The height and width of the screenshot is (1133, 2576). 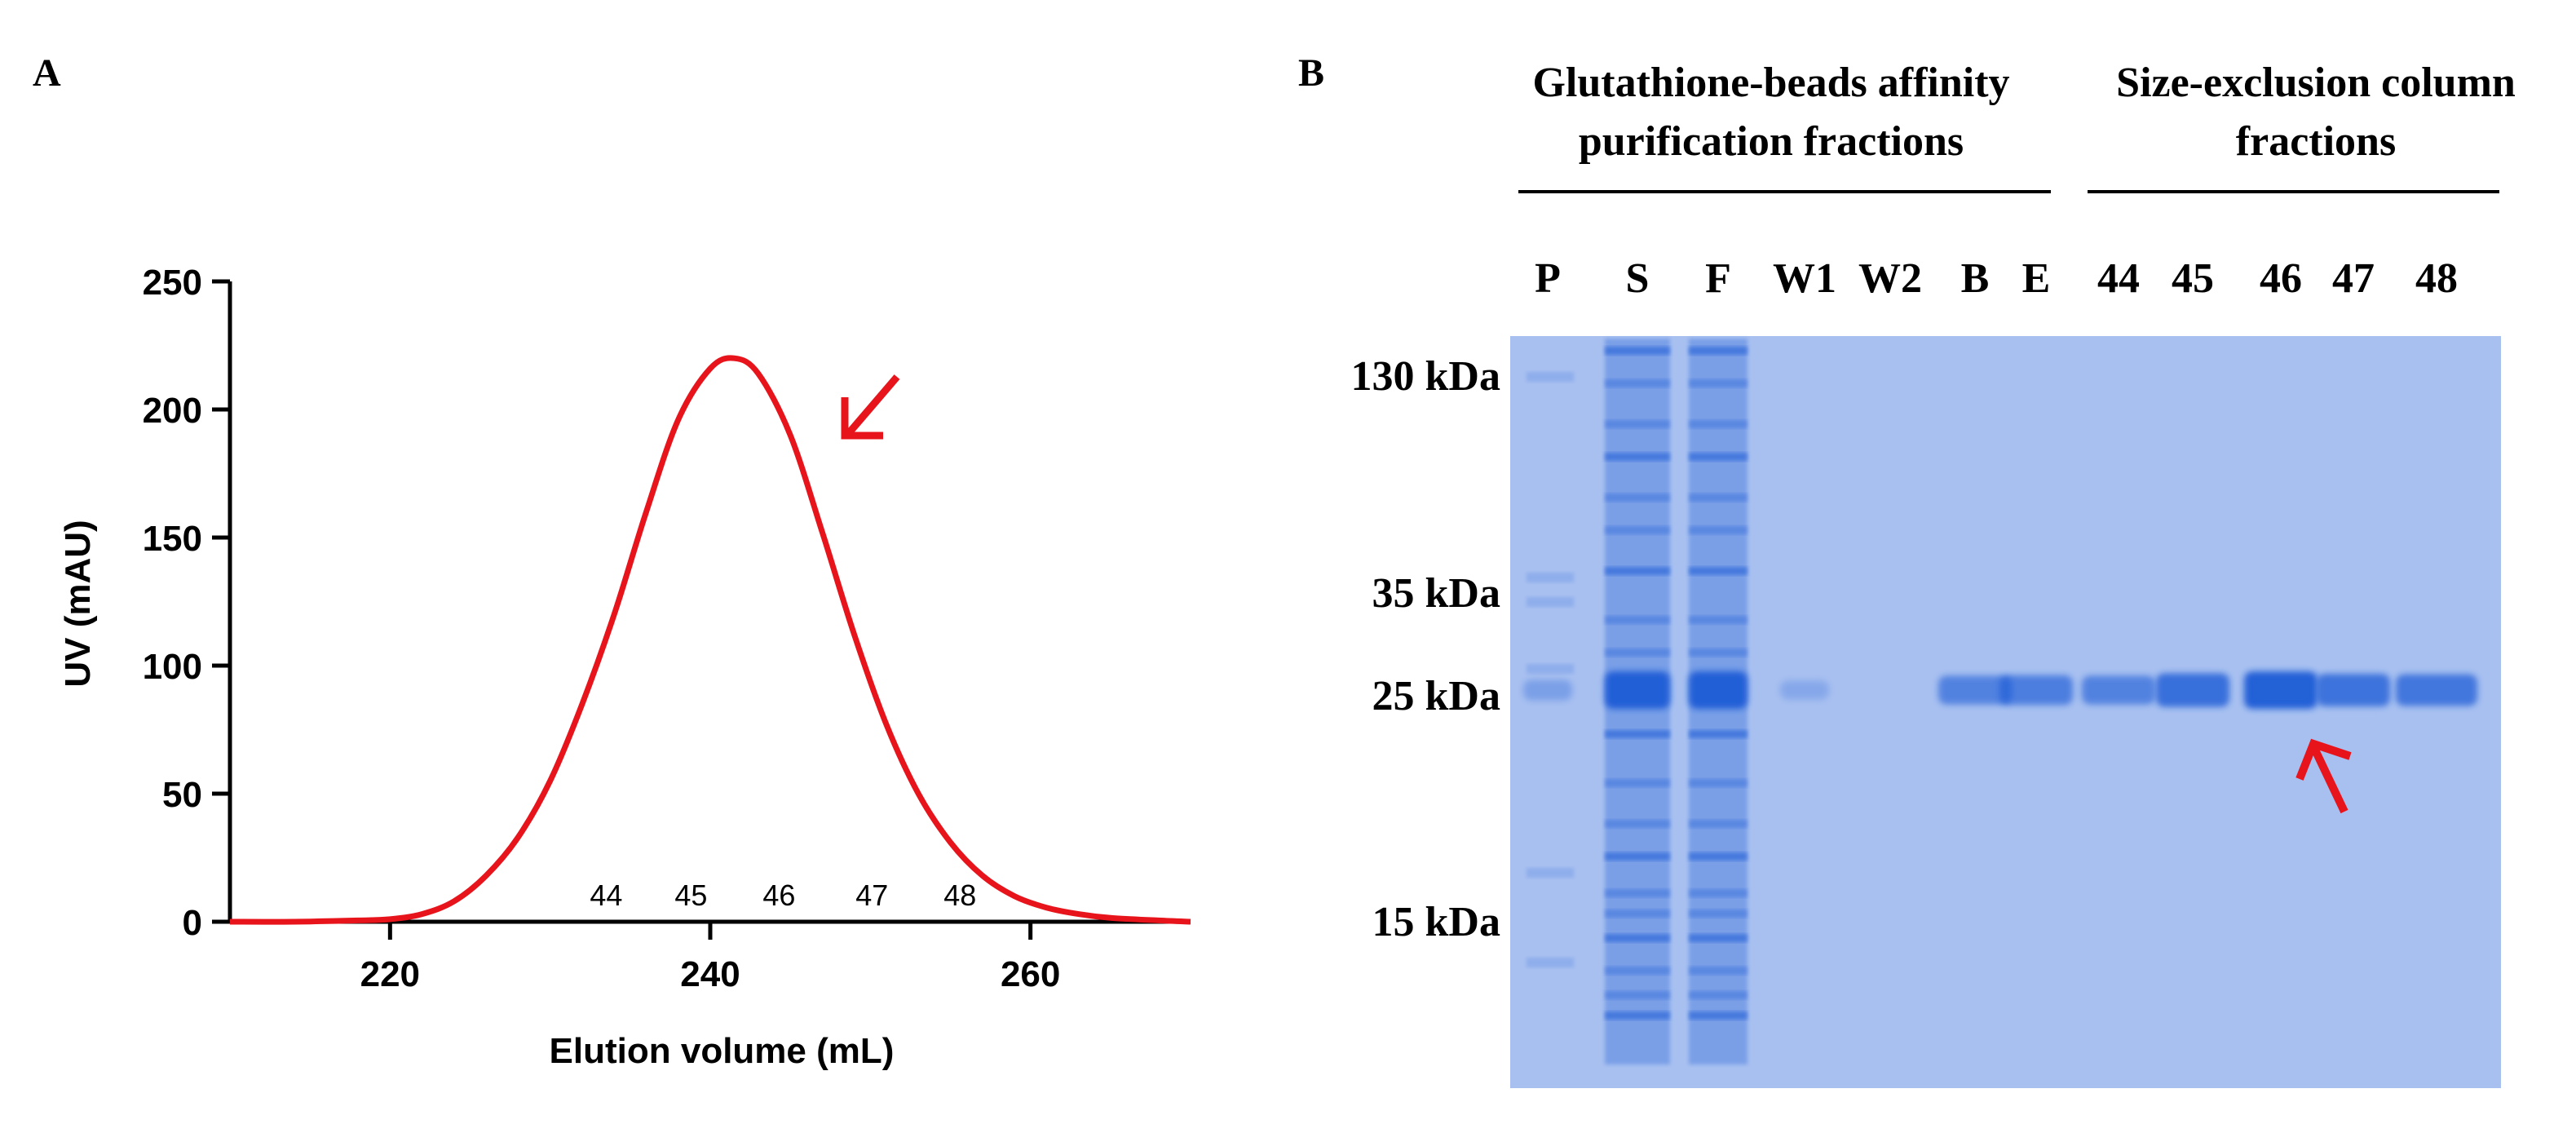 What do you see at coordinates (1548, 278) in the screenshot?
I see `lane-label: P` at bounding box center [1548, 278].